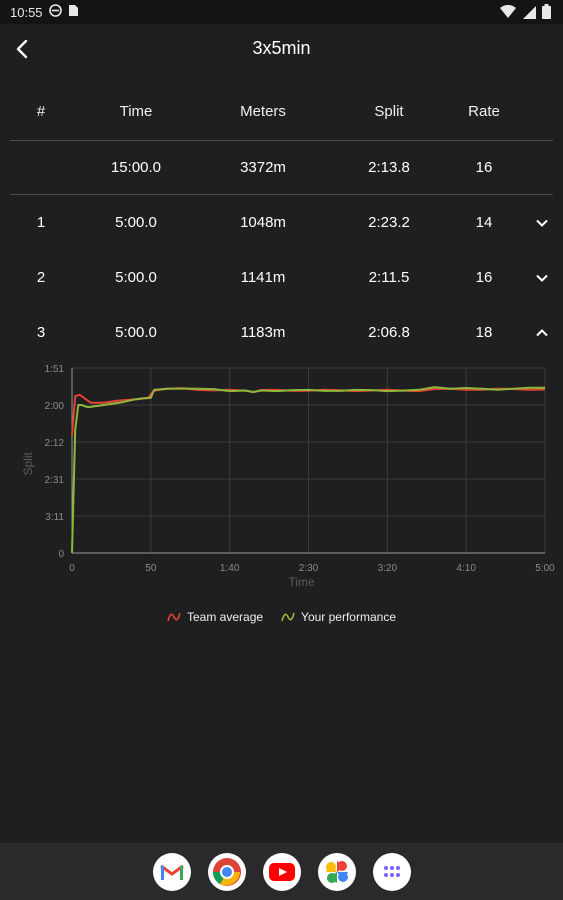 The height and width of the screenshot is (900, 563). I want to click on interval-rate: 18, so click(484, 332).